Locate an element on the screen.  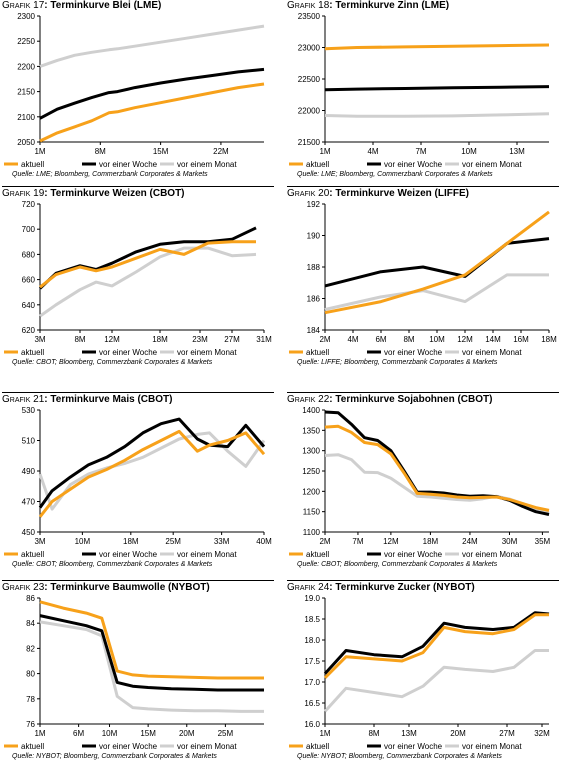
chart-title-text: : Terminkurve Blei (LME) is located at coordinates (103, 5).